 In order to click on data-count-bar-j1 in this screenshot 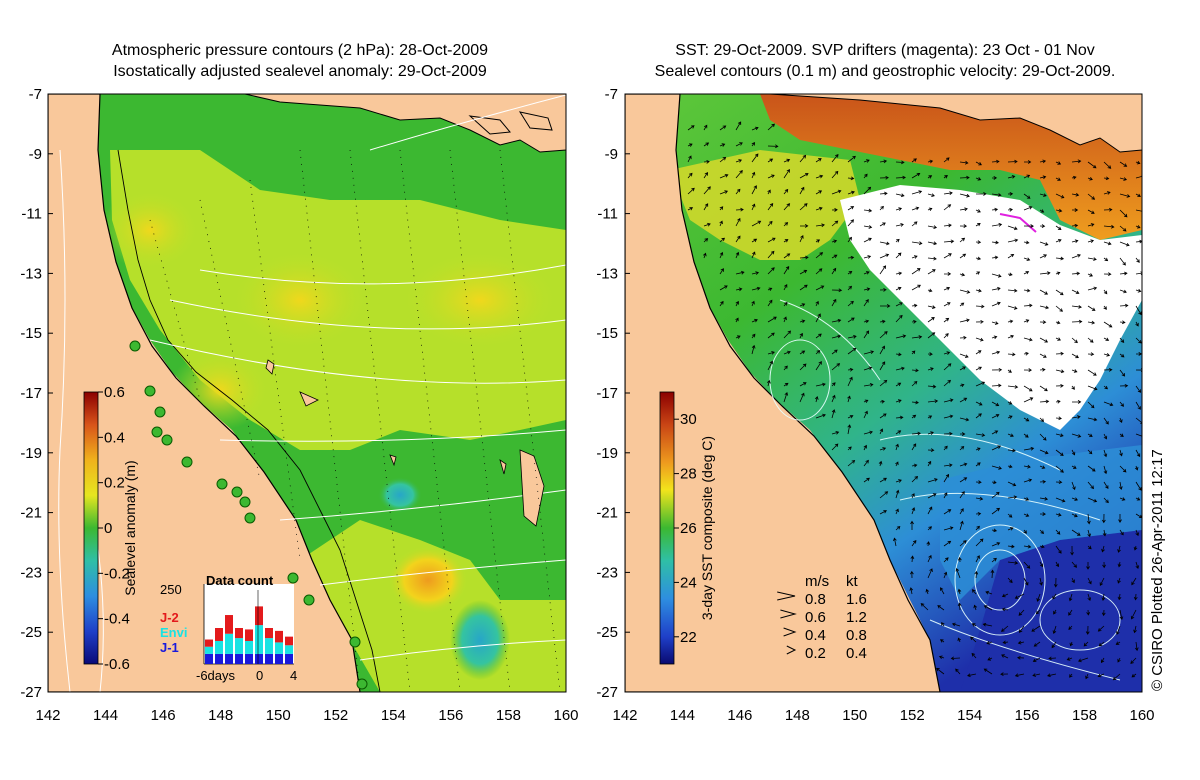, I will do `click(289, 658)`.